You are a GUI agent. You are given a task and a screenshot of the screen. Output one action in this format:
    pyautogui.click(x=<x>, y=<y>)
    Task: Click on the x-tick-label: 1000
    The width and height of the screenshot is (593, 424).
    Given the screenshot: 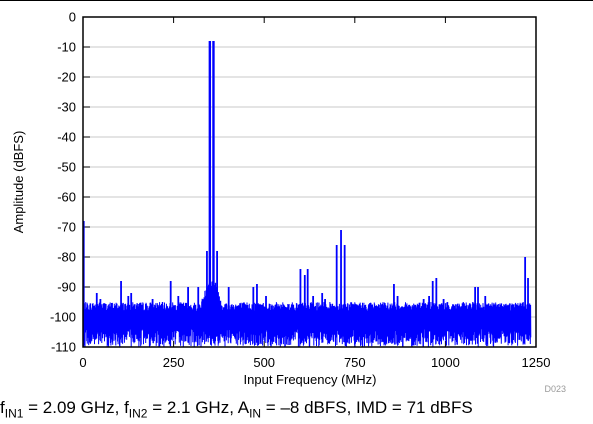 What is the action you would take?
    pyautogui.click(x=445, y=362)
    